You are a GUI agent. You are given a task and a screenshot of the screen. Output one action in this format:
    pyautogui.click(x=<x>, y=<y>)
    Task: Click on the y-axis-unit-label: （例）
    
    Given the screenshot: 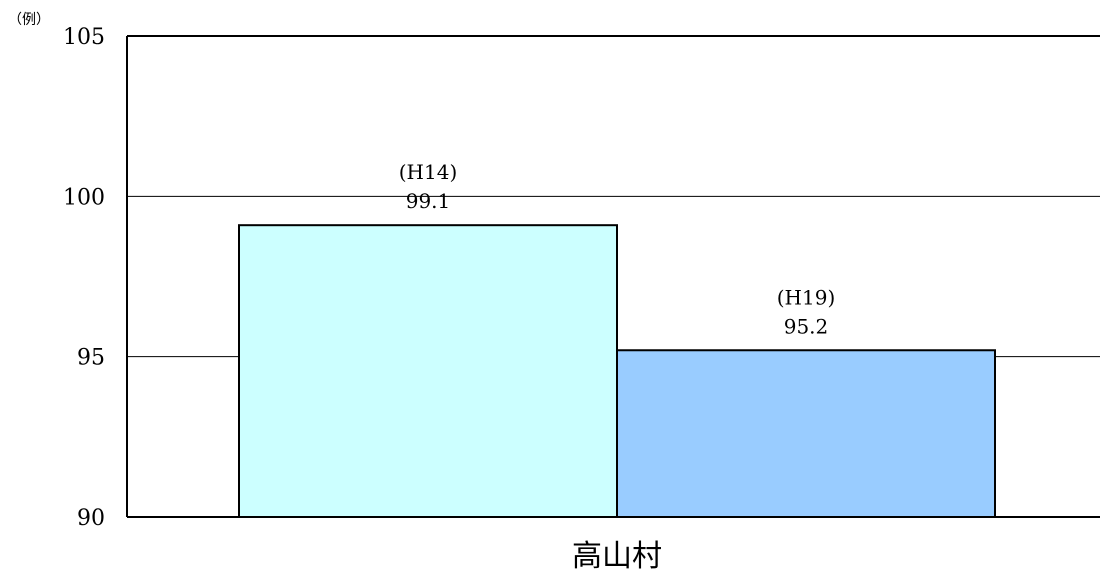 What is the action you would take?
    pyautogui.click(x=29, y=20)
    